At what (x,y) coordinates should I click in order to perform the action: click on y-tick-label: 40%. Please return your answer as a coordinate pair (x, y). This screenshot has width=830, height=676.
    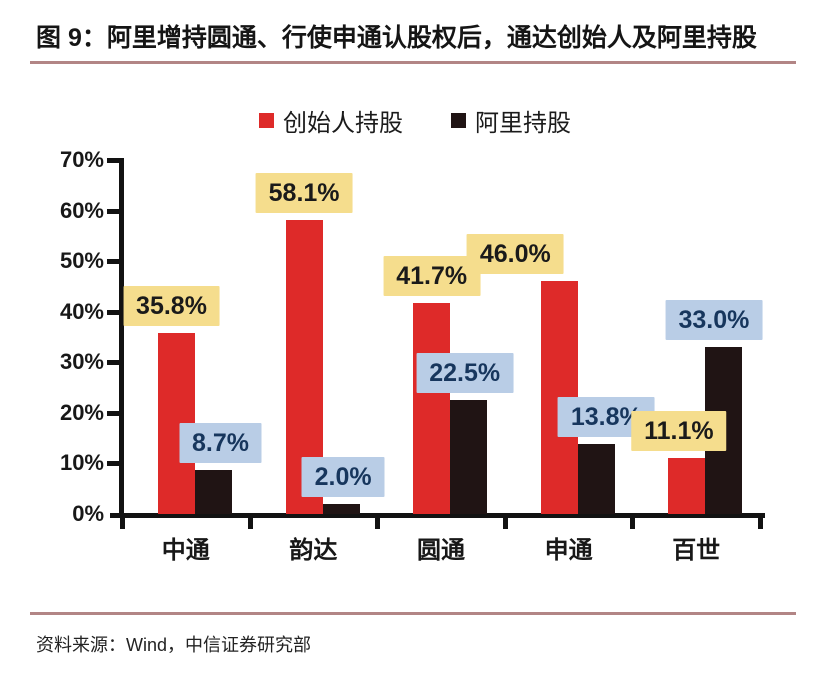
    Looking at the image, I should click on (81, 311).